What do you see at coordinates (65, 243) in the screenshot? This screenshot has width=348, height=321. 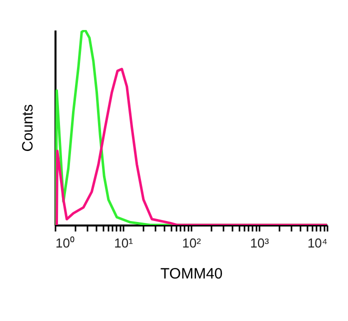 I see `x-tick-label: 10⁰` at bounding box center [65, 243].